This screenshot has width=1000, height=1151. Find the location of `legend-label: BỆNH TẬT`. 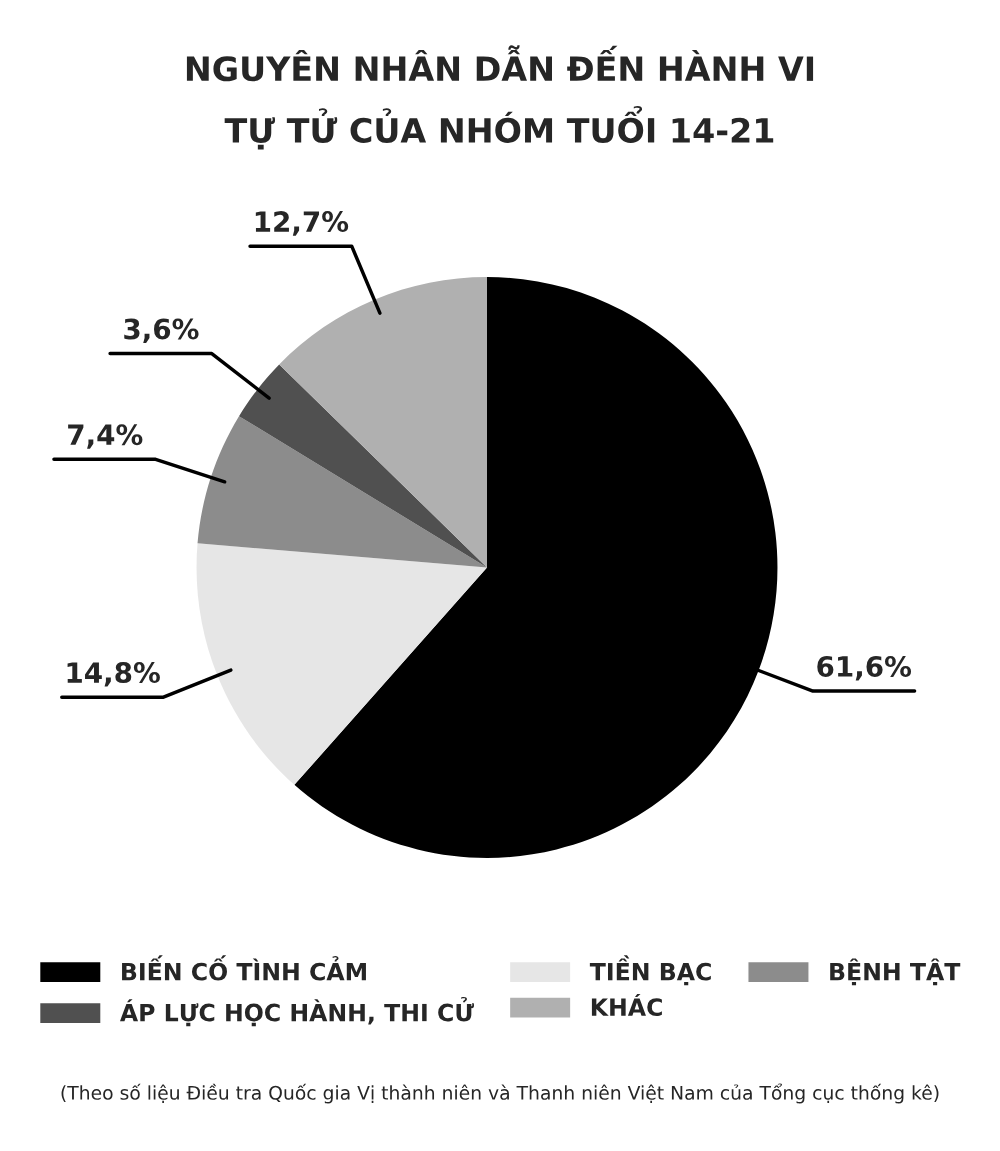

legend-label: BỆNH TẬT is located at coordinates (895, 972).